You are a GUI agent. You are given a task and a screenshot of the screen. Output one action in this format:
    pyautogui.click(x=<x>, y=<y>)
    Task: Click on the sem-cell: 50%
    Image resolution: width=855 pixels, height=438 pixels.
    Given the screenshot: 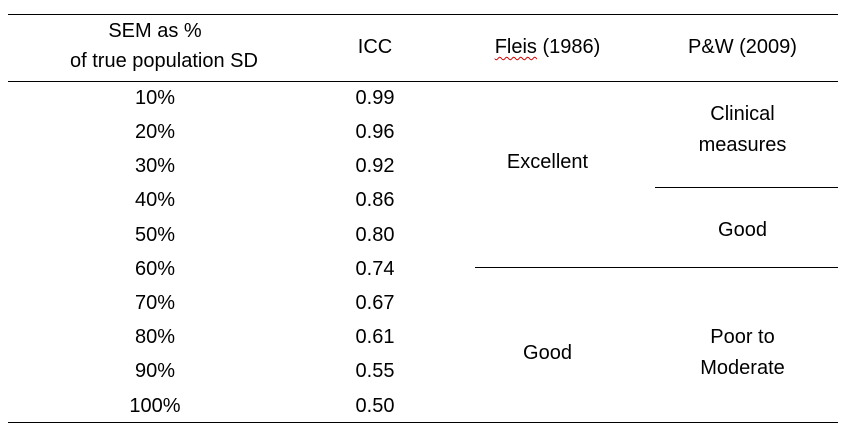 What is the action you would take?
    pyautogui.click(x=155, y=235)
    